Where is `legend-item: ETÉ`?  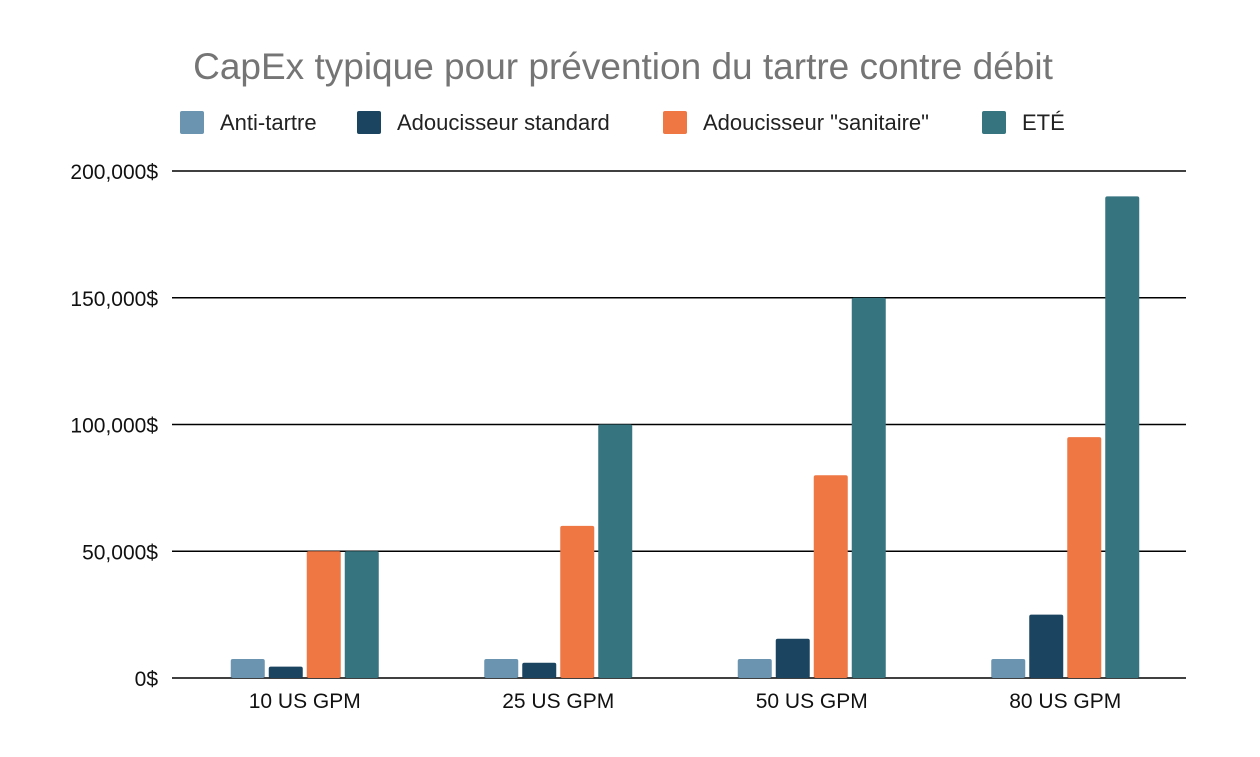 legend-item: ETÉ is located at coordinates (1023, 122).